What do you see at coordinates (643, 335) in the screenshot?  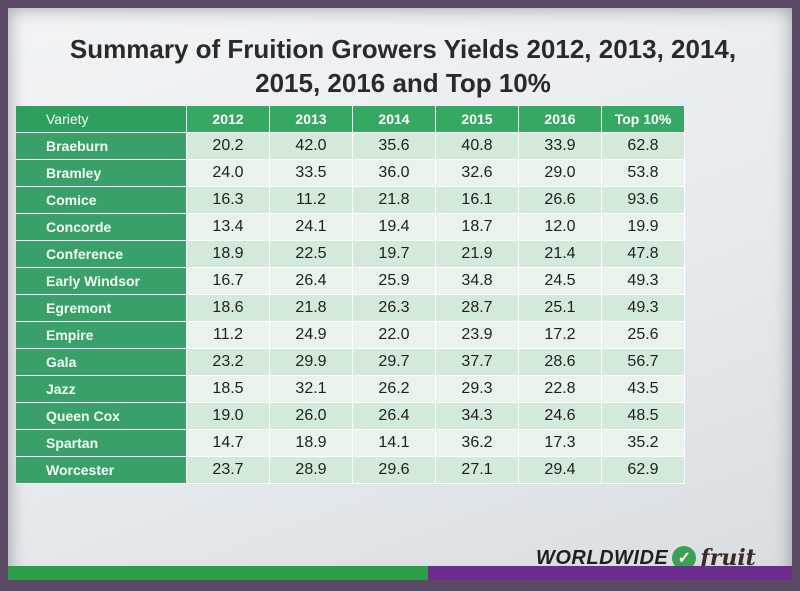 I see `yield-cell: 25.6` at bounding box center [643, 335].